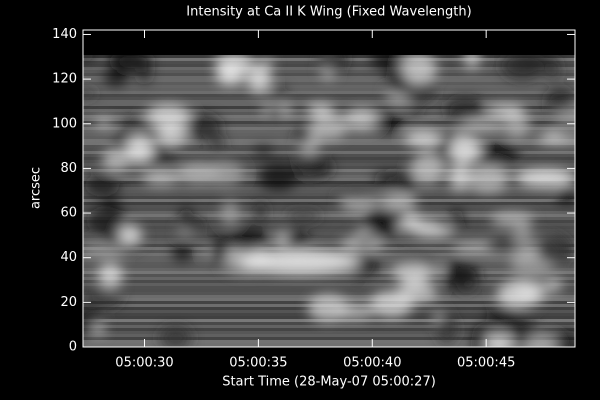  I want to click on y-tick-label: 60, so click(68, 213).